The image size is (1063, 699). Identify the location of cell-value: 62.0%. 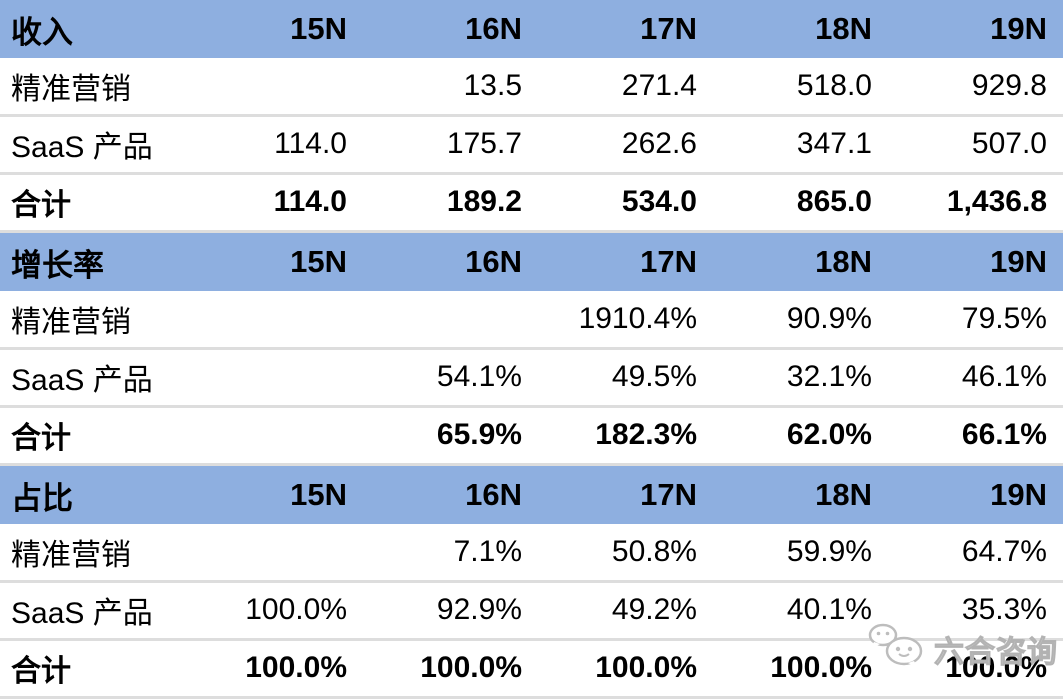
(829, 435).